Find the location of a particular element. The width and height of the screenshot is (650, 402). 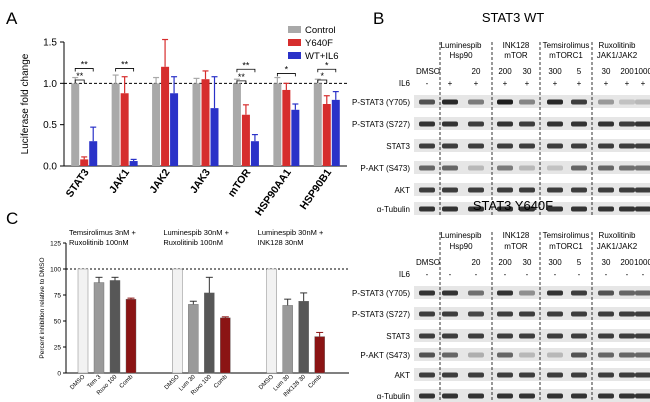

c-y-tick-label: 75 is located at coordinates (58, 296).